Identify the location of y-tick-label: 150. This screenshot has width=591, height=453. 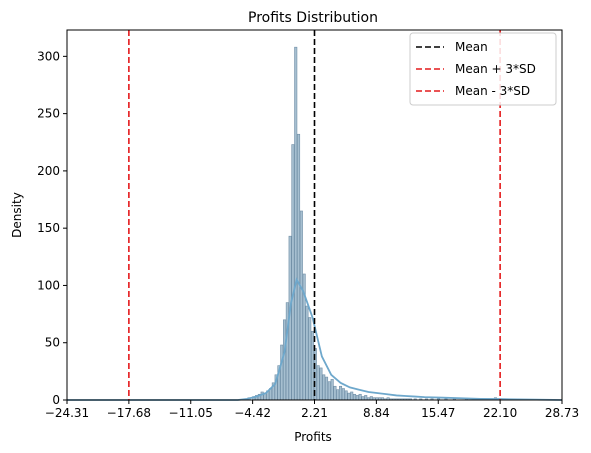
(48, 228).